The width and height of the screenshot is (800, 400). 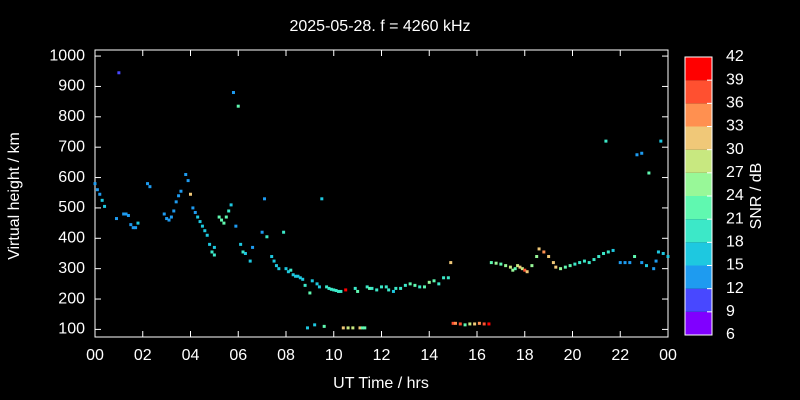 I want to click on y-tick-label: 200, so click(x=71, y=298).